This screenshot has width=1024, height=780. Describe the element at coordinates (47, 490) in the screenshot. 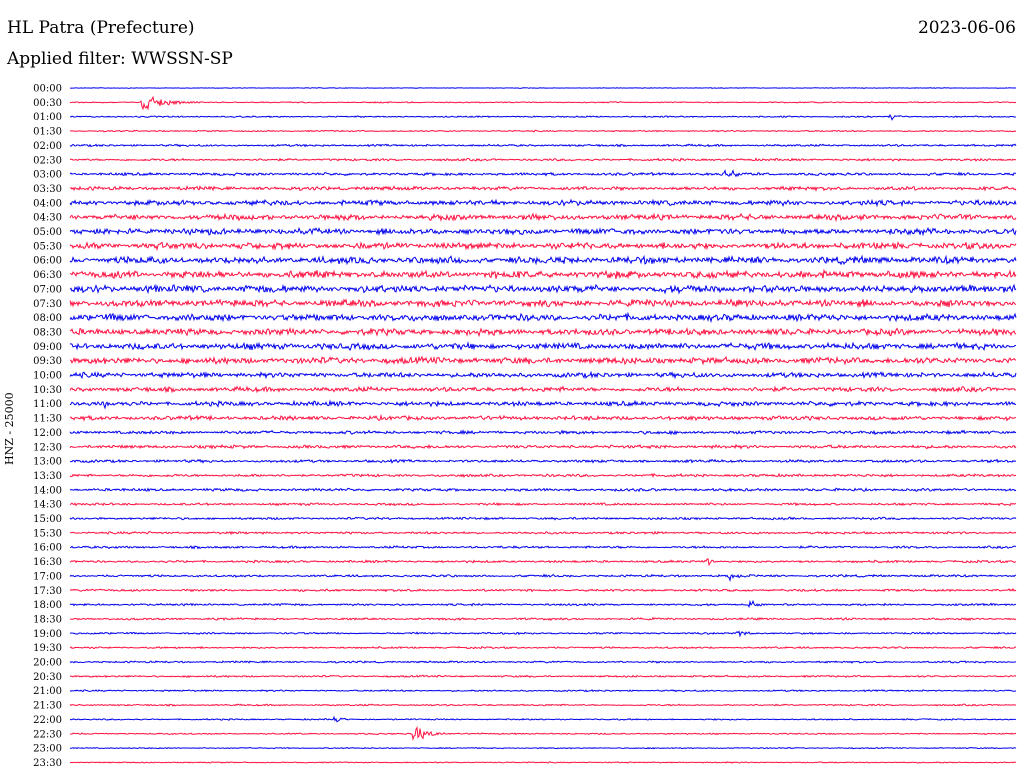

I see `row-label-1400: 14:00` at that location.